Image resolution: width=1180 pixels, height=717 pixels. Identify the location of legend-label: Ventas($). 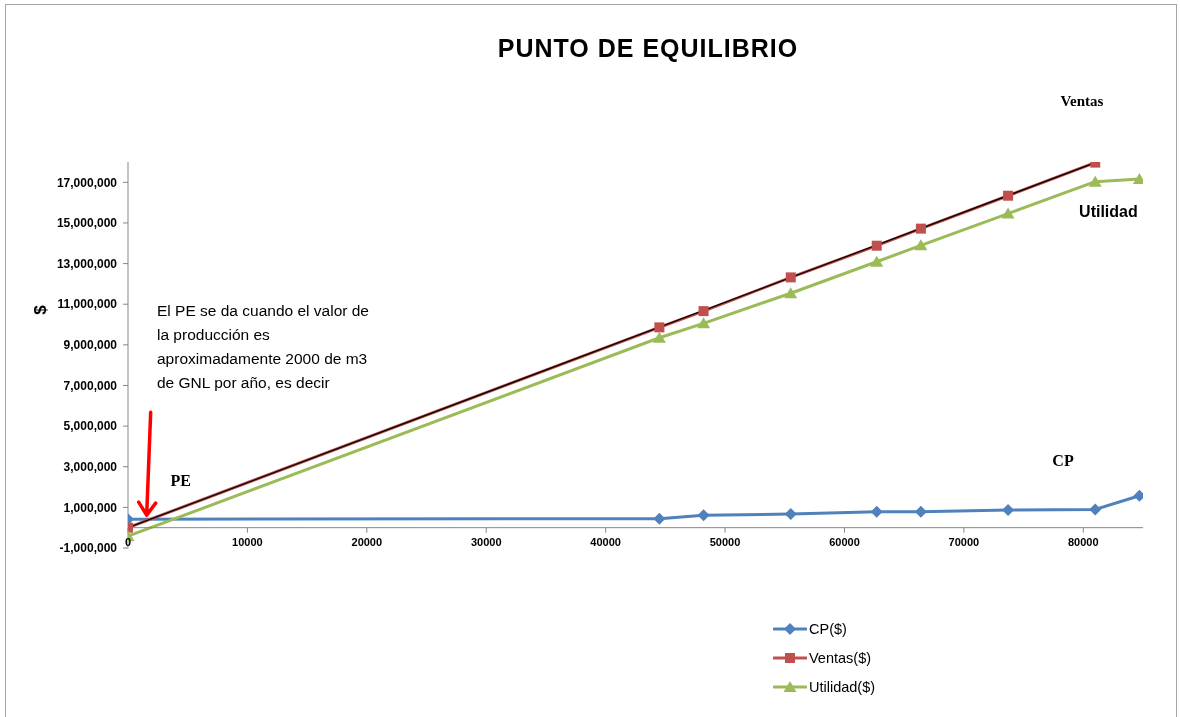
(840, 657).